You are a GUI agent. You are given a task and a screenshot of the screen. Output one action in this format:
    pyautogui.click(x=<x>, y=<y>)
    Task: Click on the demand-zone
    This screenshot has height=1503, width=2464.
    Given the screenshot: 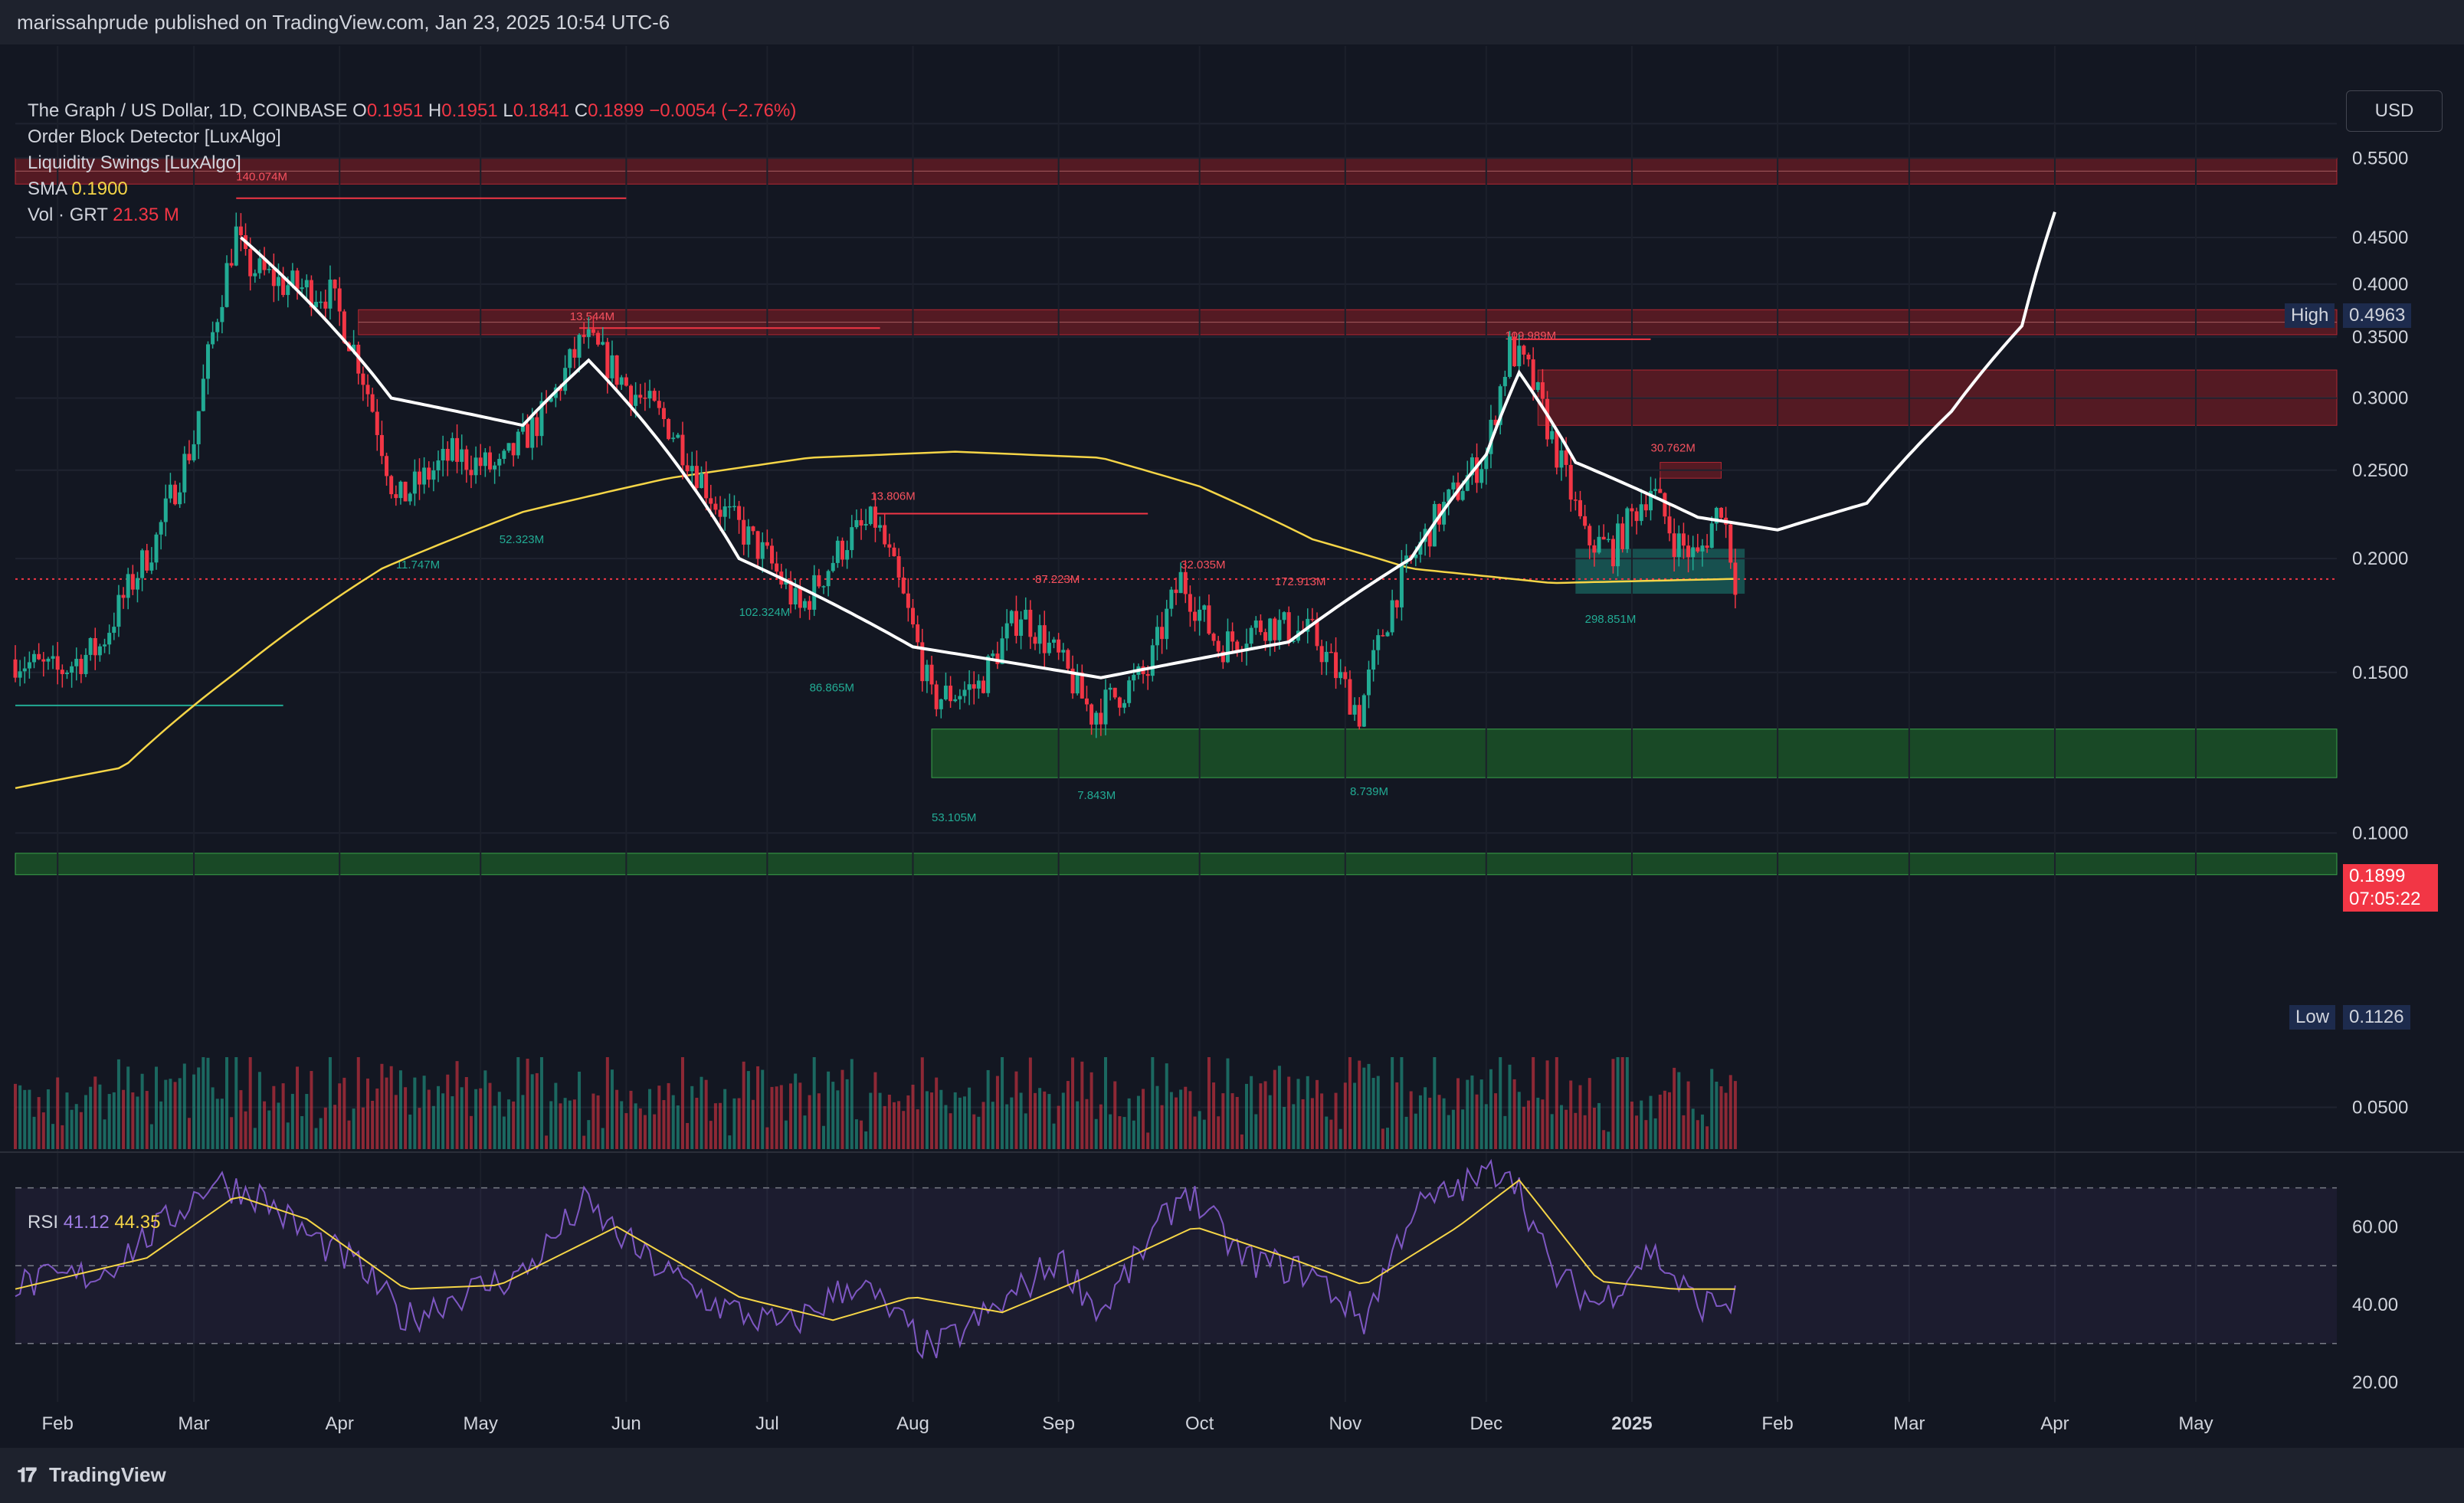 What is the action you would take?
    pyautogui.click(x=1634, y=753)
    